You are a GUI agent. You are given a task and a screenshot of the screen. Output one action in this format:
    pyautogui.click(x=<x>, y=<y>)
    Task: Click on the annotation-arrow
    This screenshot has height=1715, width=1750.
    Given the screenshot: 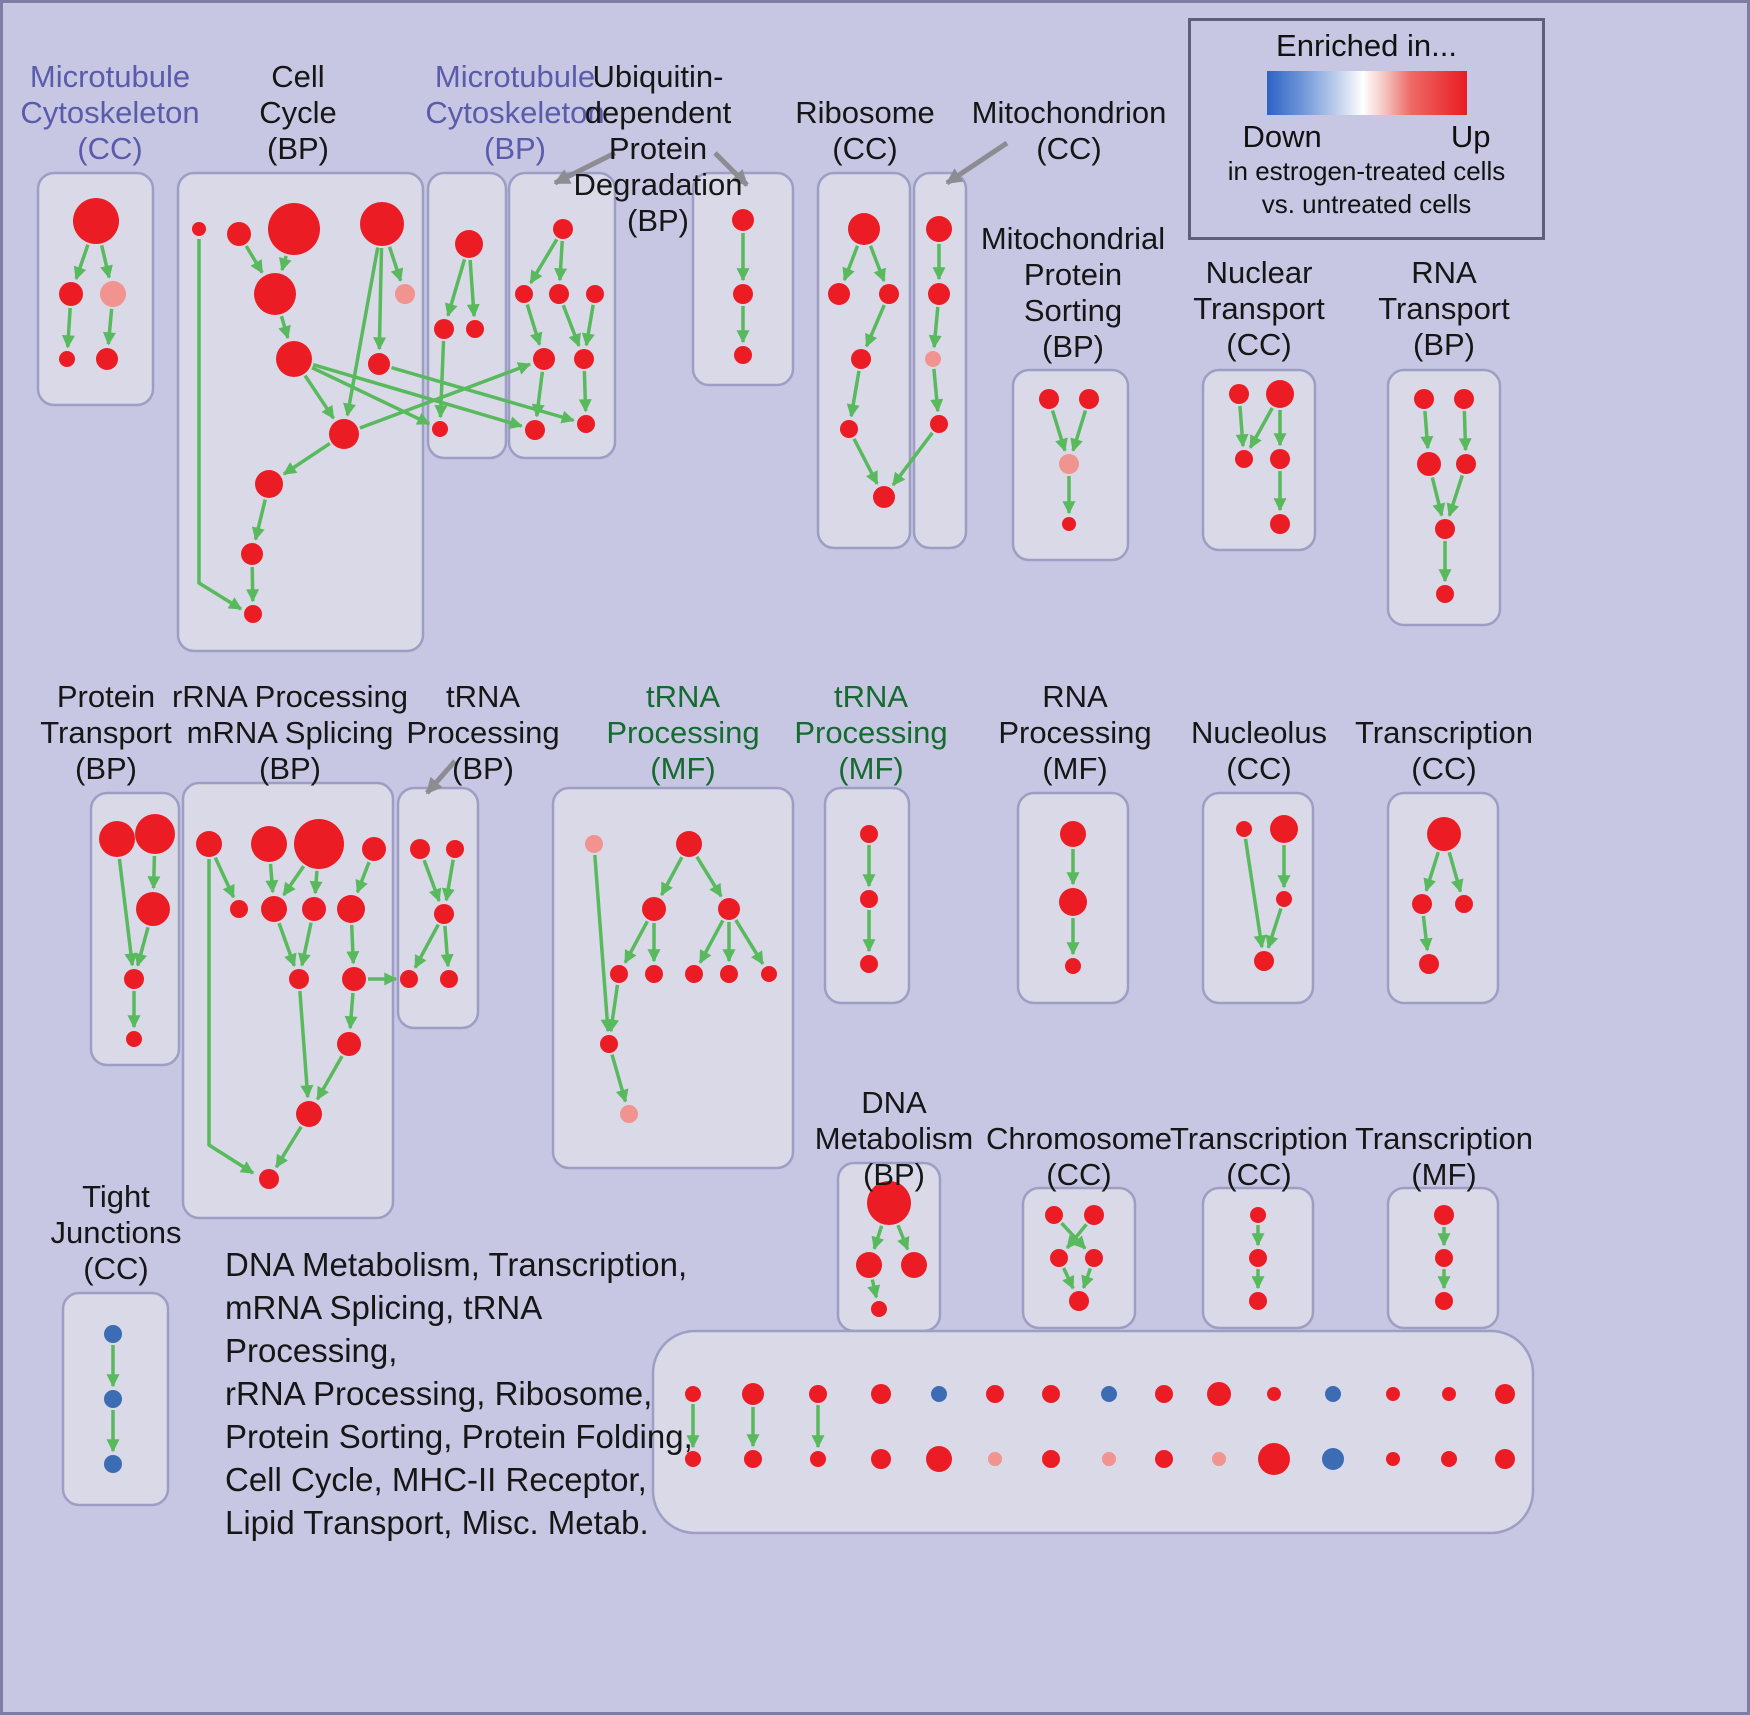 What is the action you would take?
    pyautogui.click(x=977, y=163)
    